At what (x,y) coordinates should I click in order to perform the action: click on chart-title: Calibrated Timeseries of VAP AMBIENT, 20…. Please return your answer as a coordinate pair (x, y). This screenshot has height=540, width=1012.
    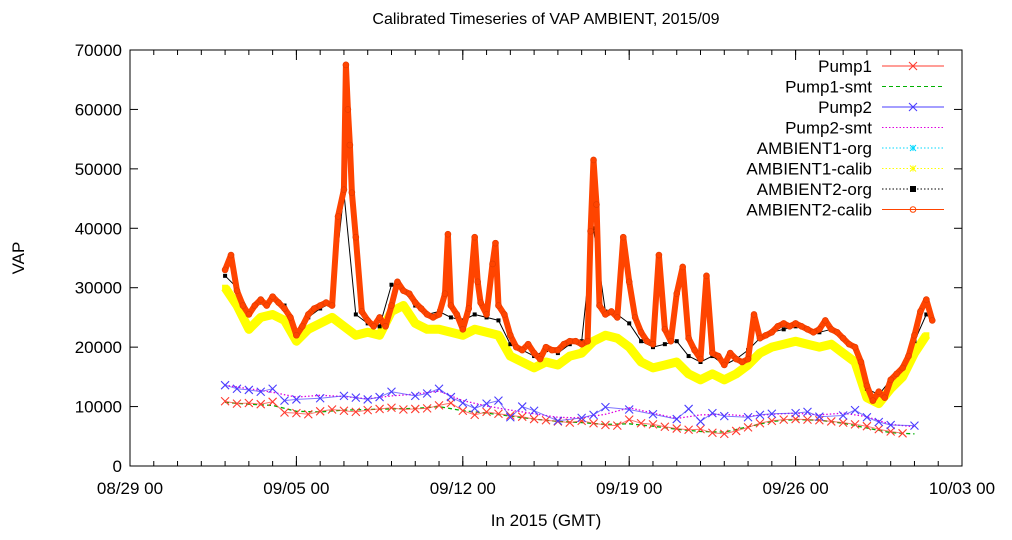
    Looking at the image, I should click on (545, 19).